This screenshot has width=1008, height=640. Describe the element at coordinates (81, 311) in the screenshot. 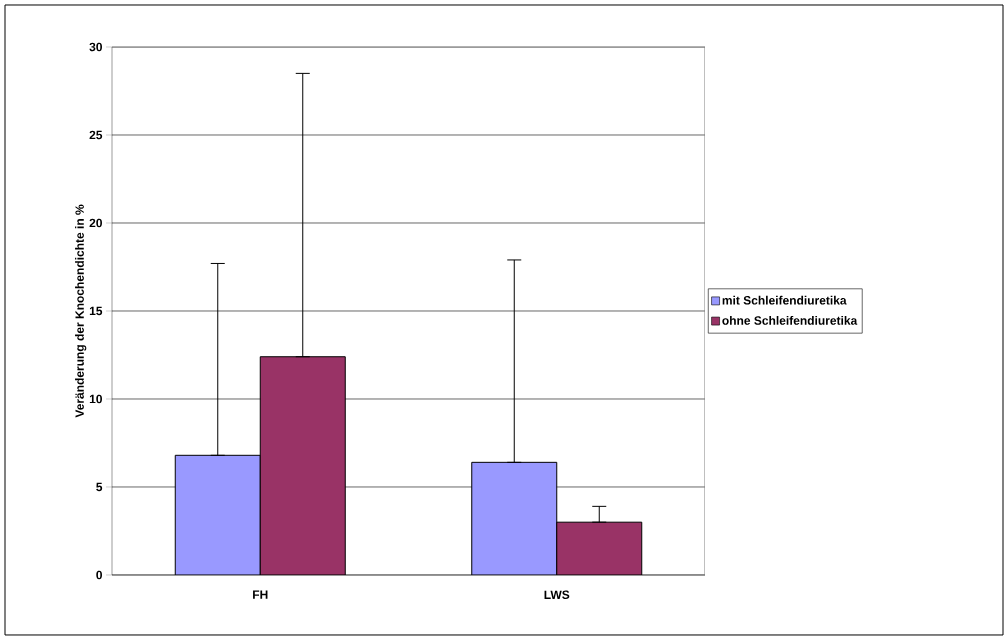

I see `y-axis-title: Veränderung der Knochendichte in %` at that location.